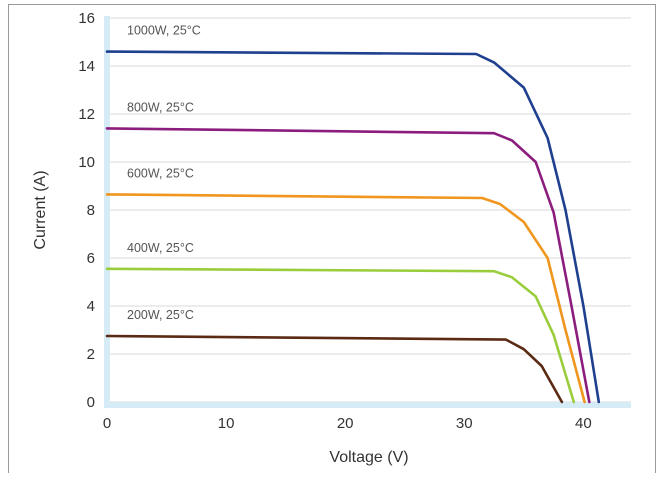 This screenshot has width=664, height=479. Describe the element at coordinates (160, 107) in the screenshot. I see `series-label: 800W, 25°C` at that location.